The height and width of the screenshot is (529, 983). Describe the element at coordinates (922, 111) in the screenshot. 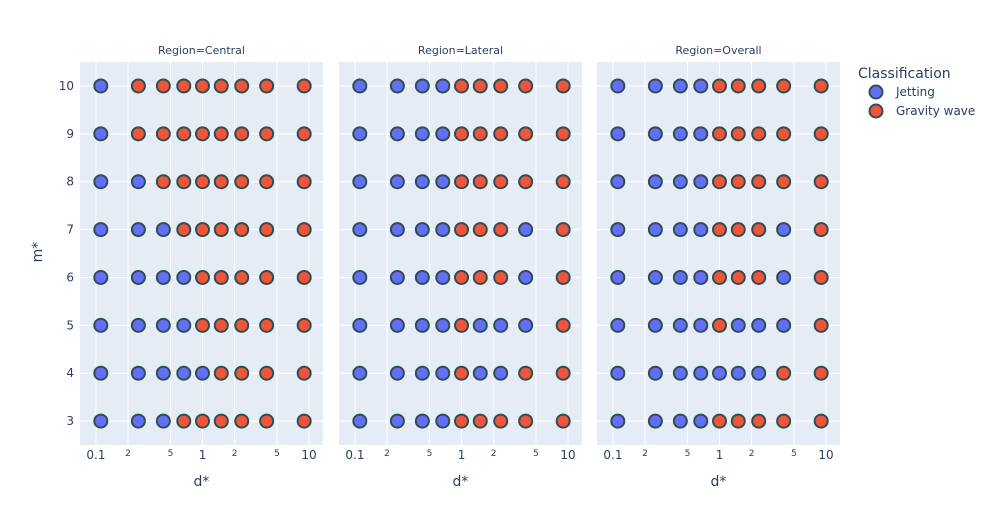

I see `legend-item-gravity-wave: Gravity wave` at that location.